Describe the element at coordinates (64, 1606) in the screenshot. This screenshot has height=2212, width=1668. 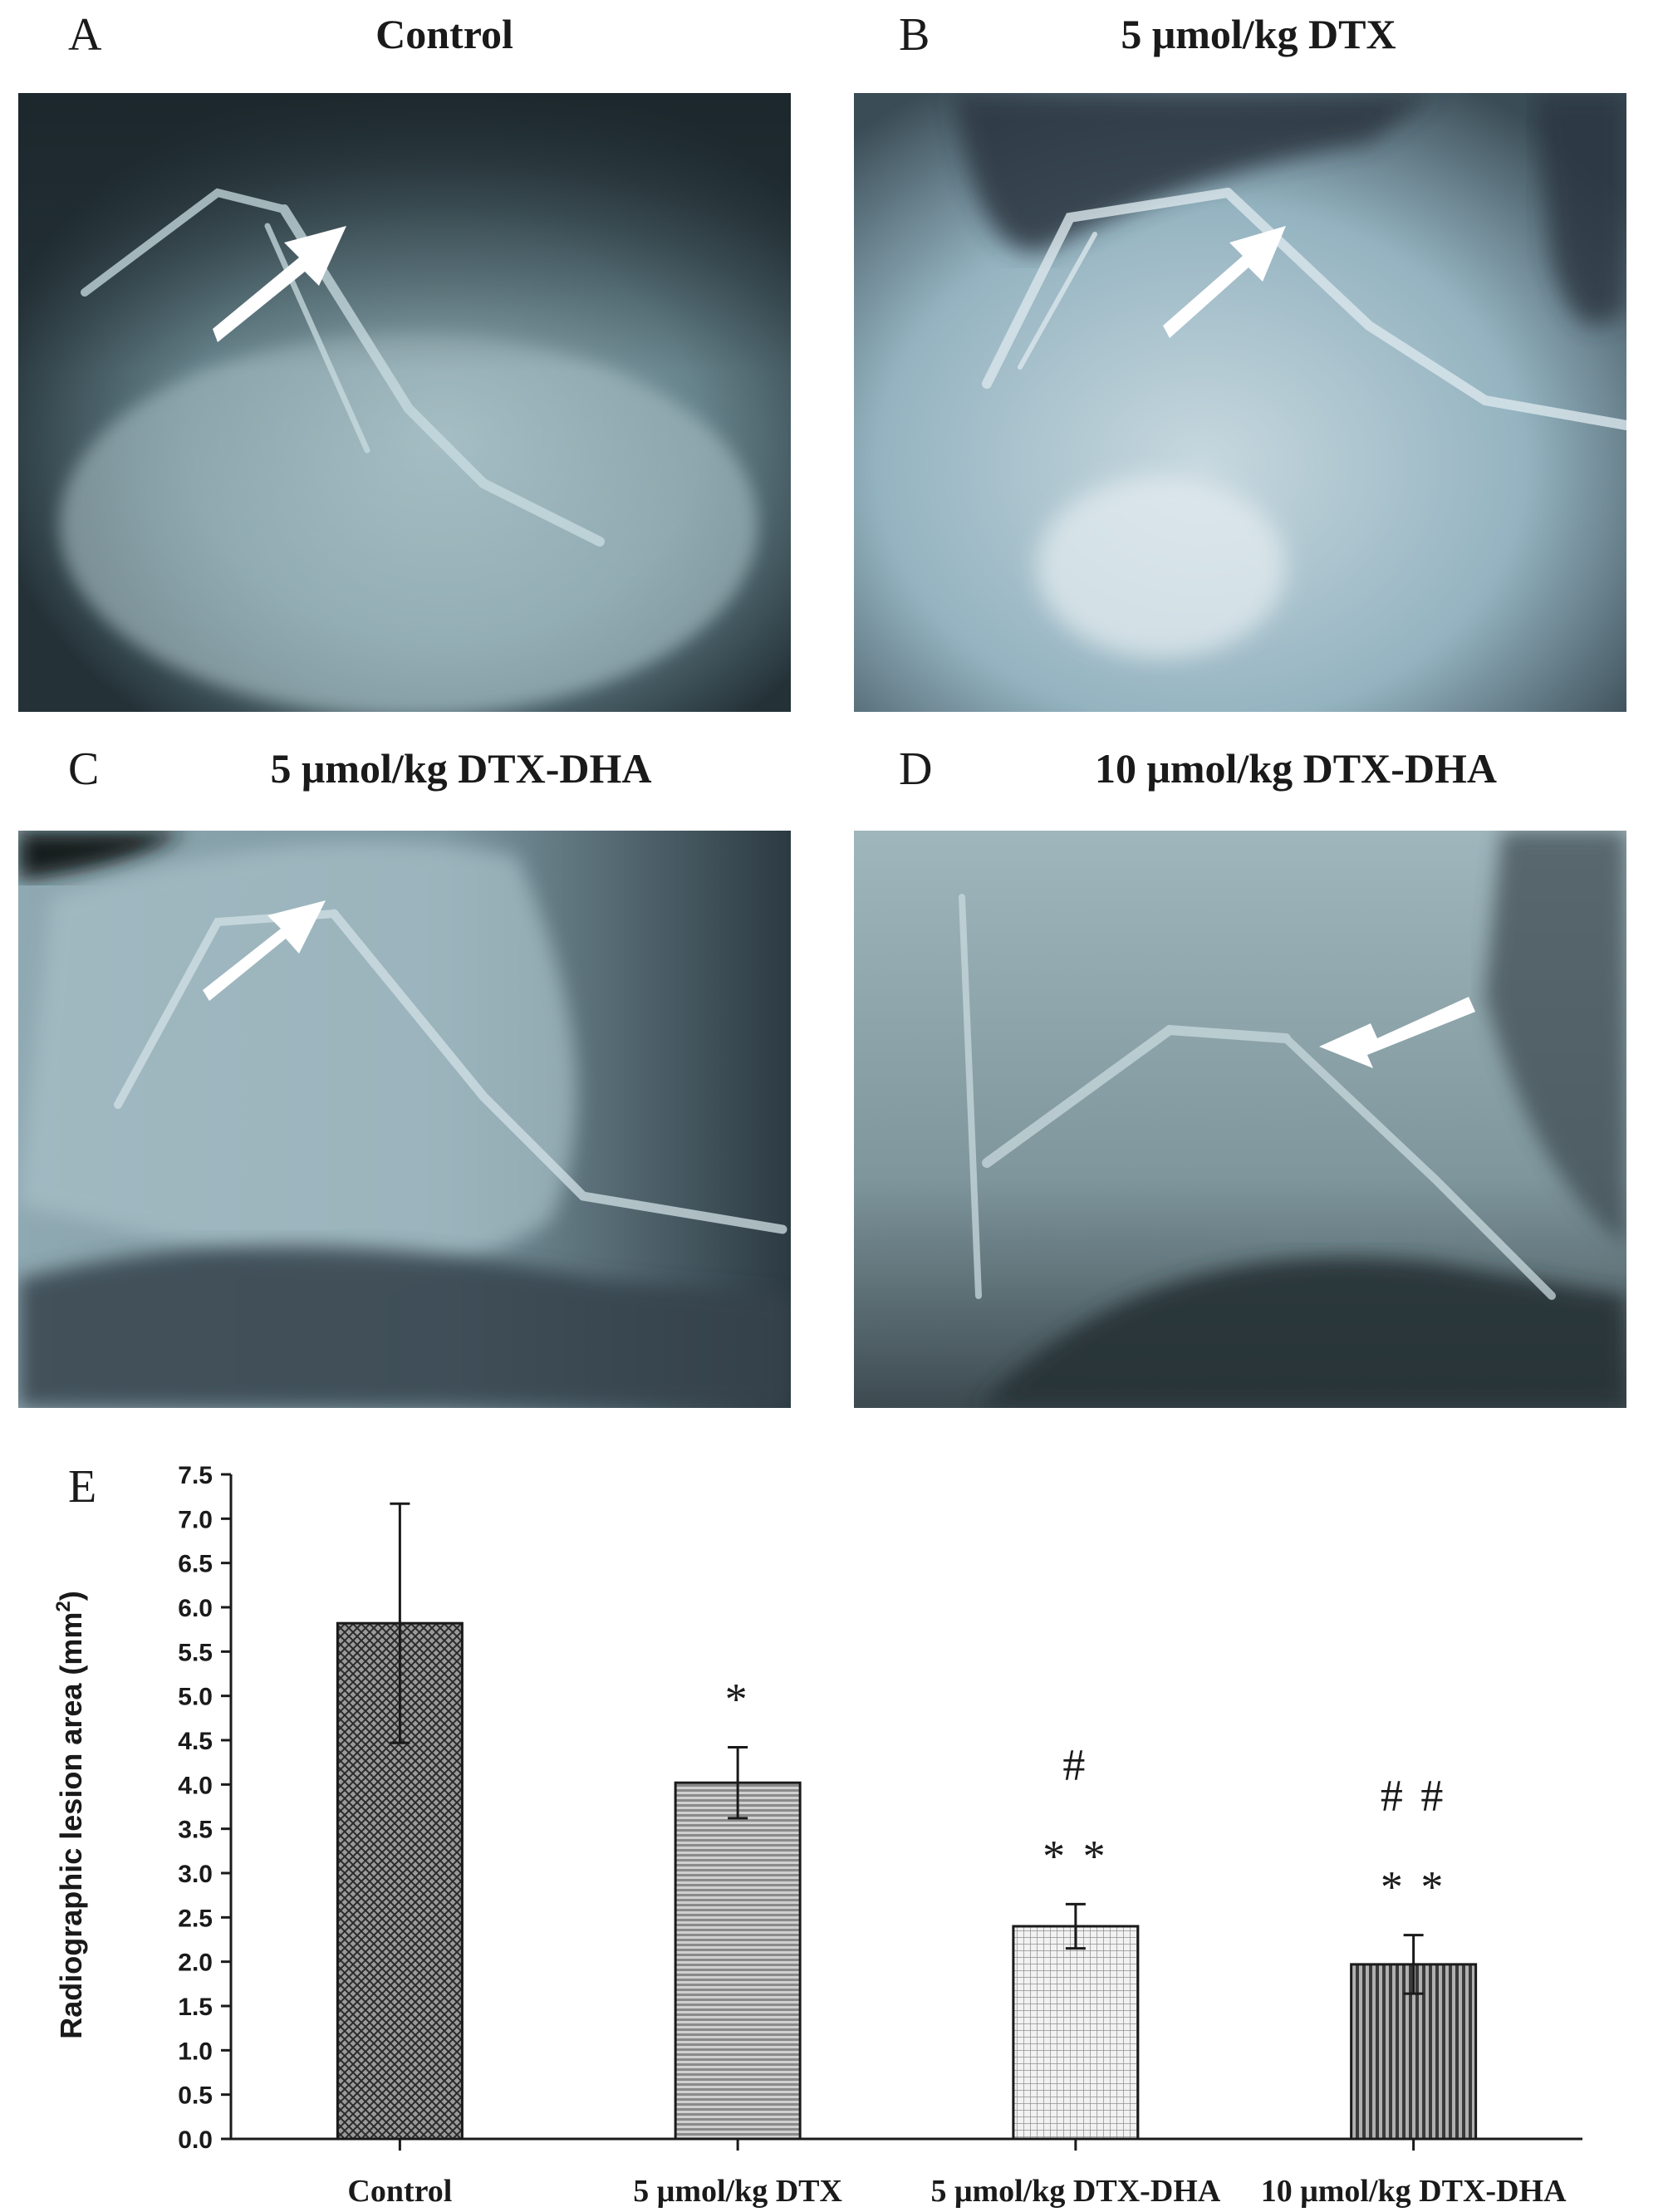
I see `y-axis-label-superscript: 2` at that location.